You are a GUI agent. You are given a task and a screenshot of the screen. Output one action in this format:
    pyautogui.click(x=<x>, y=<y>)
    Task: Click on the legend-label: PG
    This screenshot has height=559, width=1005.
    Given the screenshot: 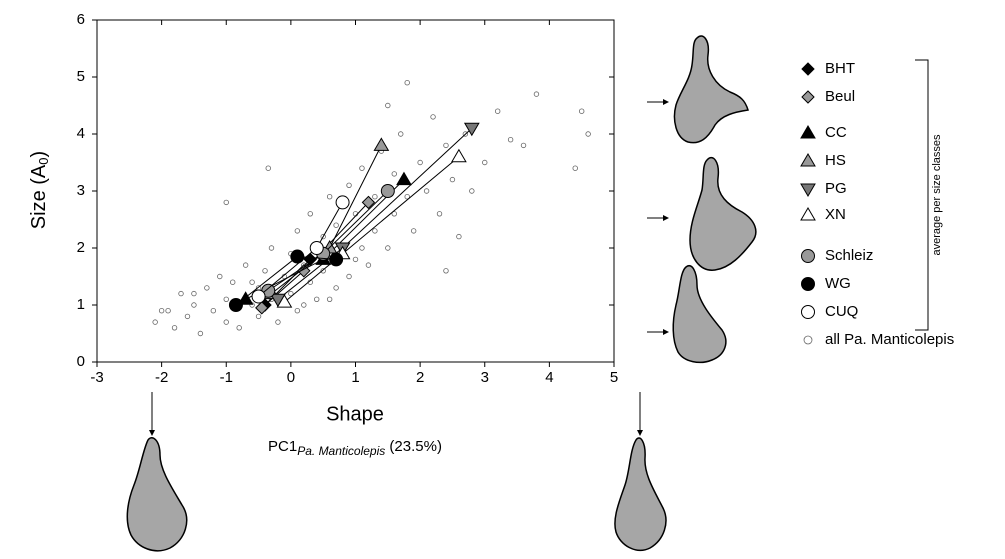 What is the action you would take?
    pyautogui.click(x=836, y=188)
    